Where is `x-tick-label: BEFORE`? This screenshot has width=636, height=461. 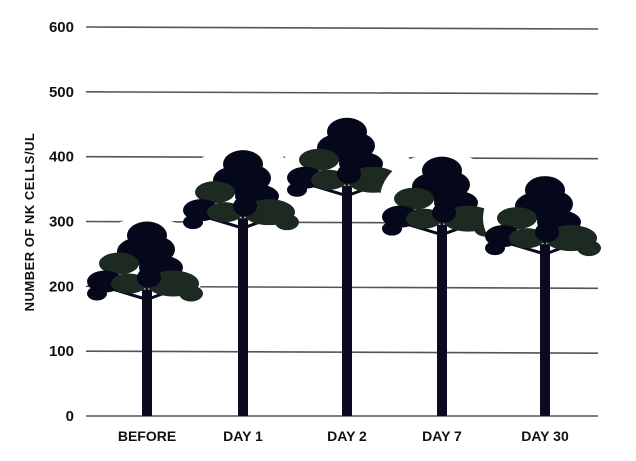 x-tick-label: BEFORE is located at coordinates (147, 436).